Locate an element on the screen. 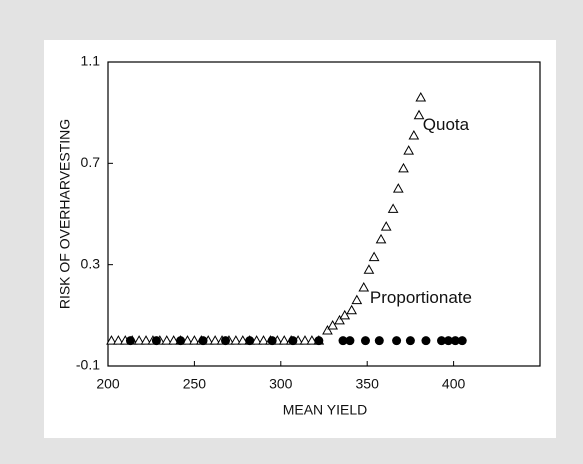 This screenshot has height=464, width=583. x-axis-title: MEAN YIELD is located at coordinates (325, 410).